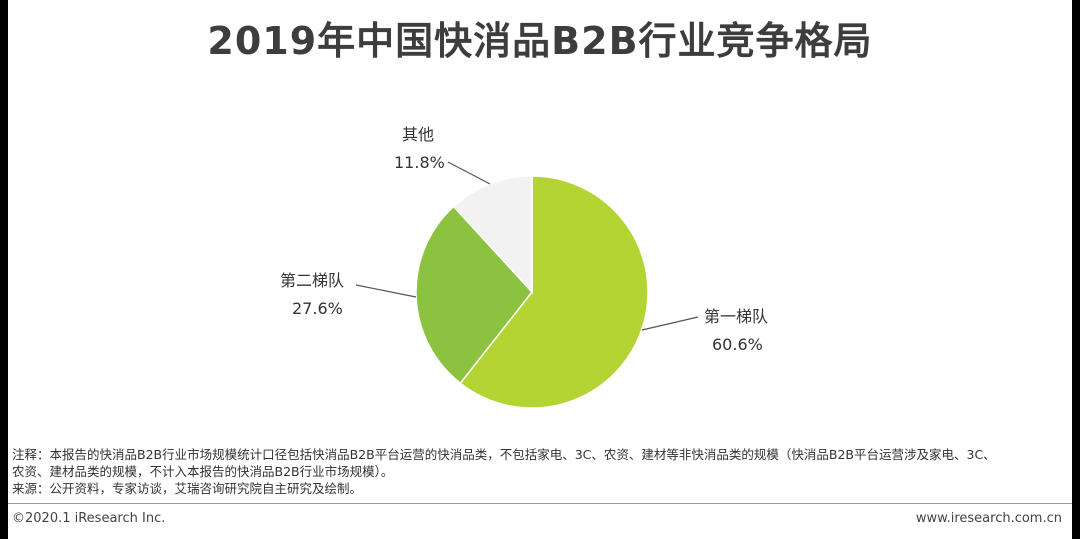  What do you see at coordinates (89, 518) in the screenshot?
I see `copyright-text: ©2020.1 iResearch Inc.` at bounding box center [89, 518].